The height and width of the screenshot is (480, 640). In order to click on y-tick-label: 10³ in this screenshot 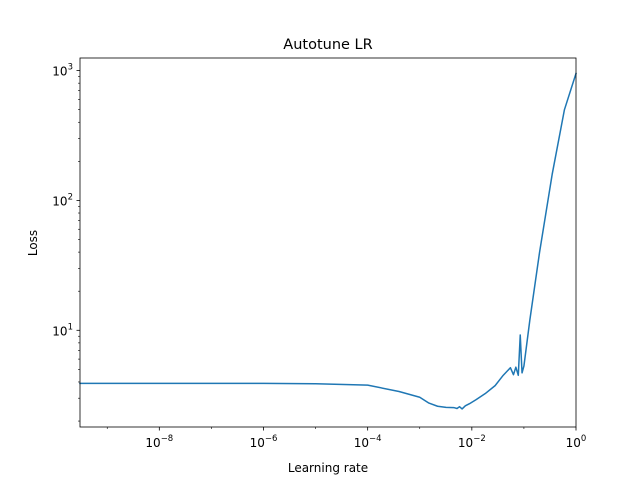, I will do `click(62, 71)`.